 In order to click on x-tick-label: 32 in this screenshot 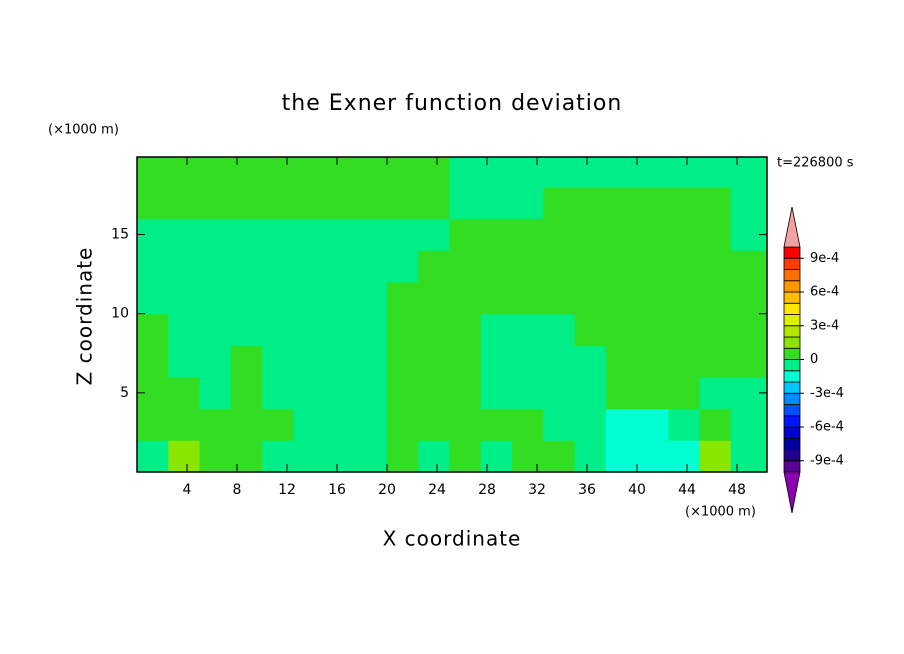, I will do `click(537, 490)`.